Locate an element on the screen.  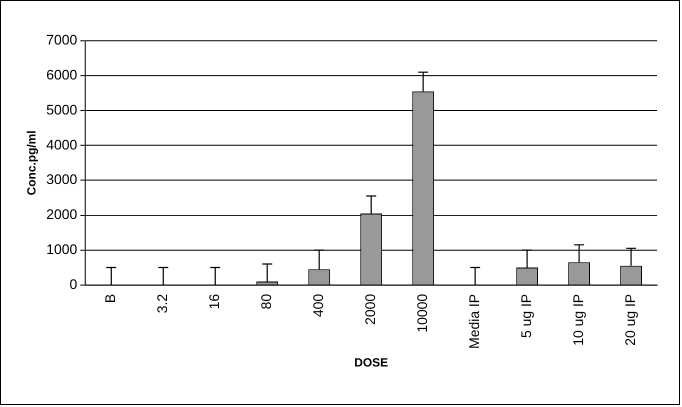
x-axis-title: DOSE is located at coordinates (371, 362).